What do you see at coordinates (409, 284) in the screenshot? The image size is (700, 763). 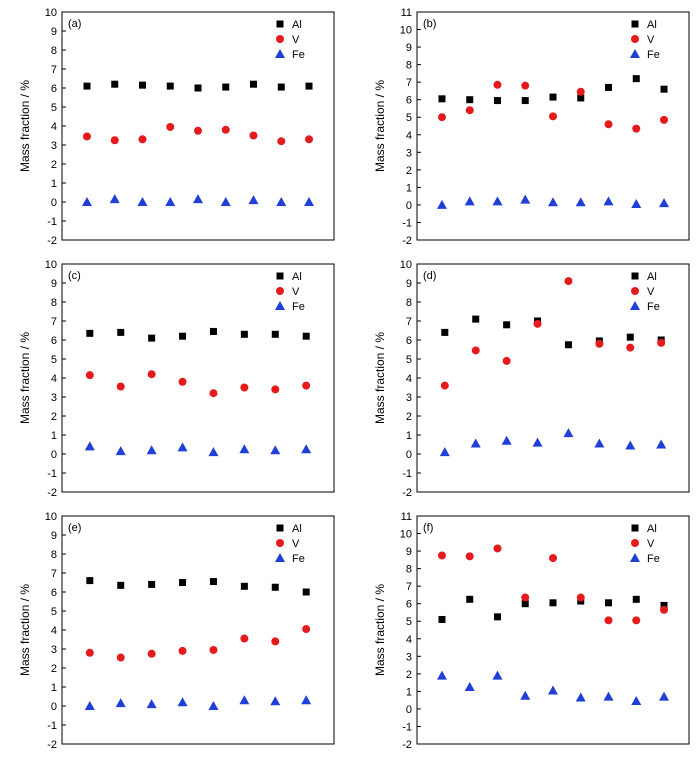 I see `y-tick-label: 9` at bounding box center [409, 284].